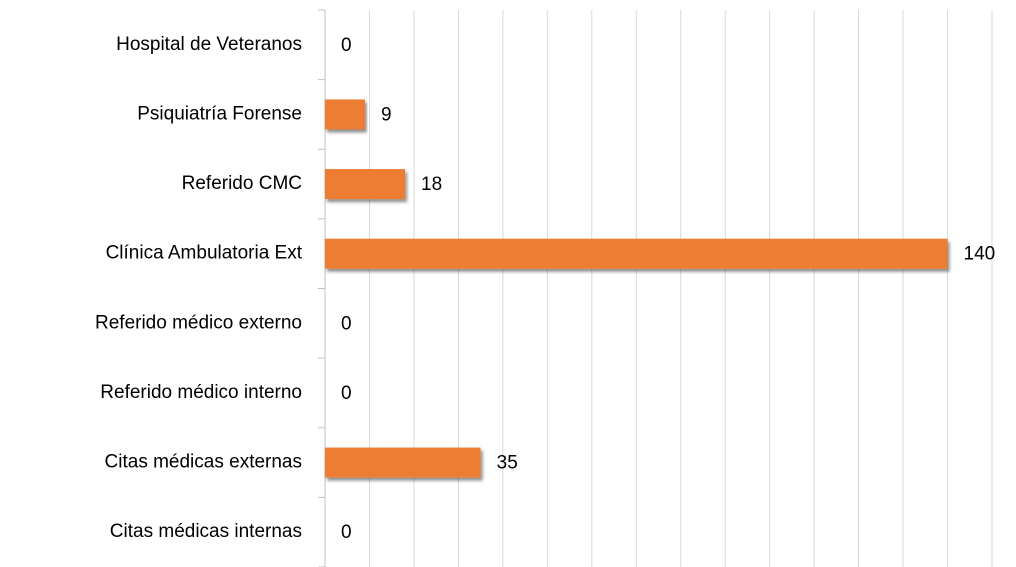 The image size is (1016, 567). Describe the element at coordinates (198, 322) in the screenshot. I see `y-tick-label: Referido médico externo` at that location.